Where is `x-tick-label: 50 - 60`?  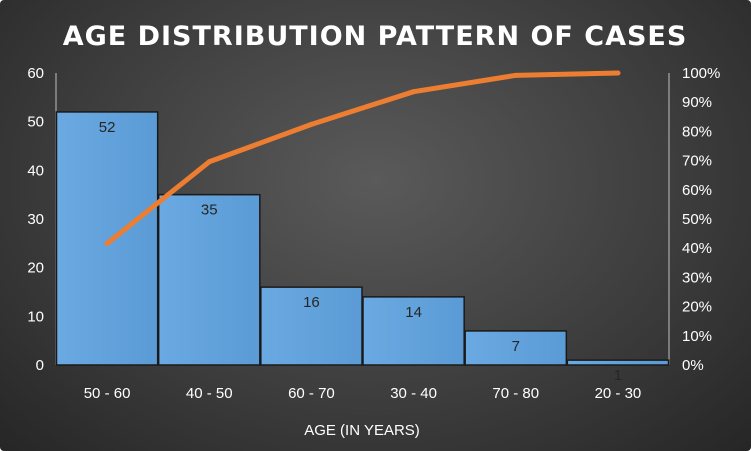 x-tick-label: 50 - 60 is located at coordinates (107, 393).